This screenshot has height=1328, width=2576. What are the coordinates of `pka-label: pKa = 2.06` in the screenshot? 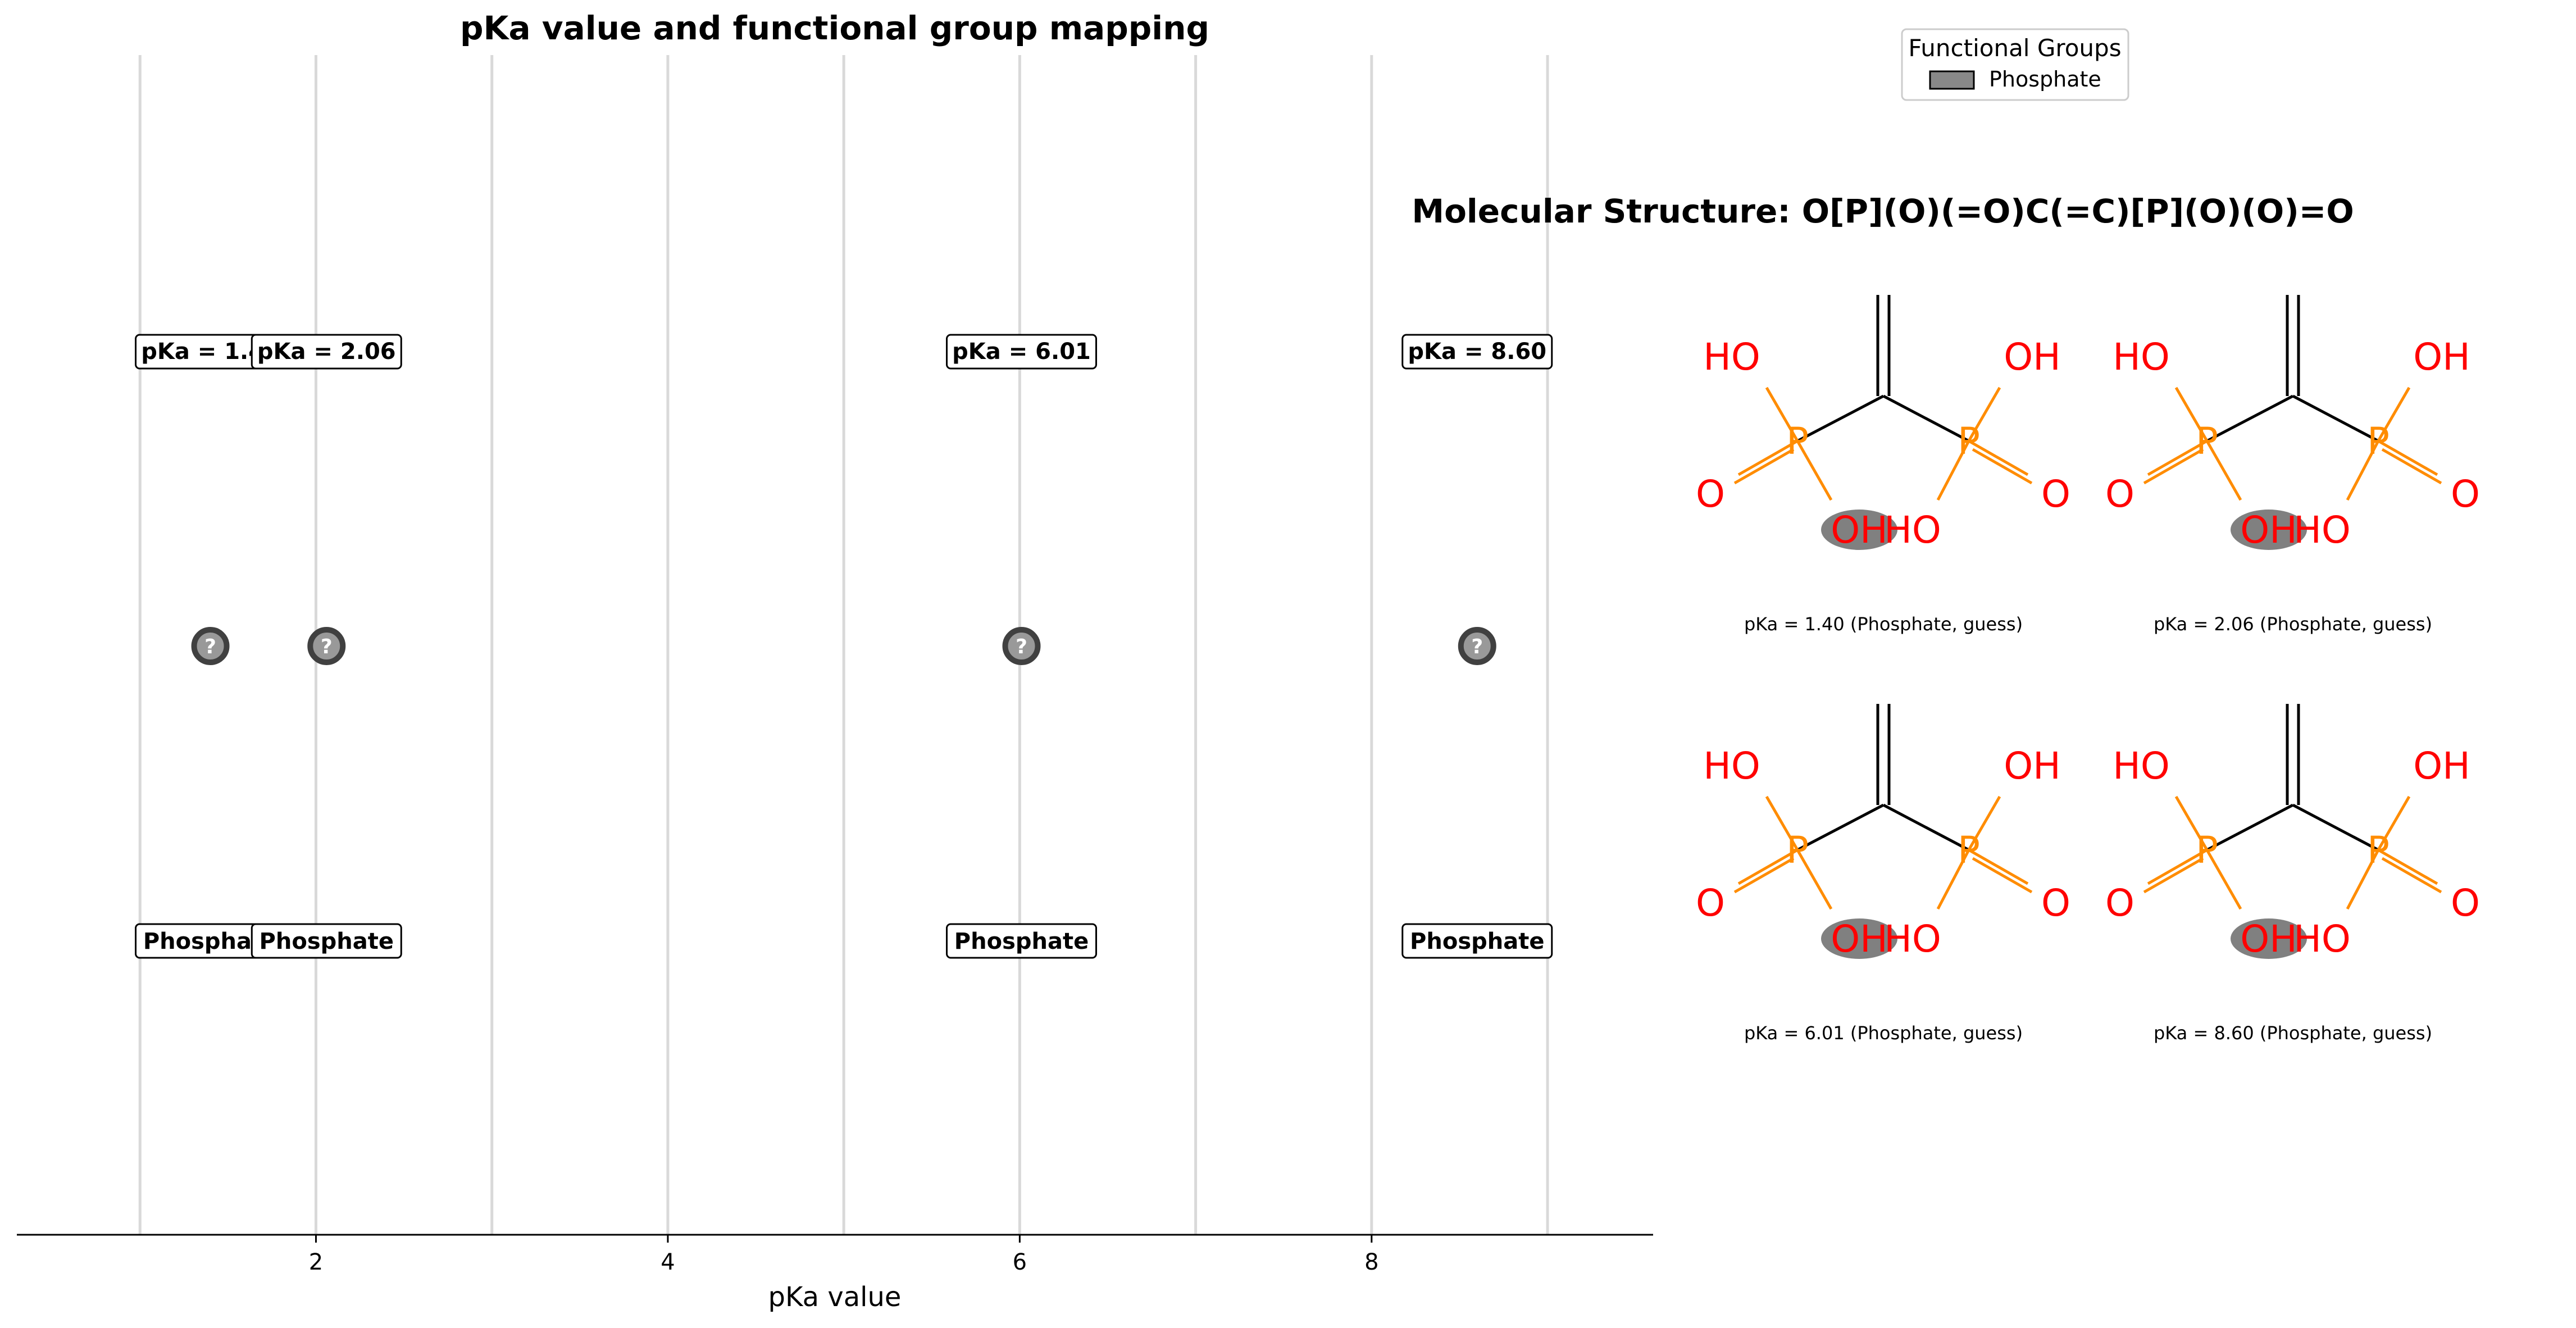 It's located at (326, 352).